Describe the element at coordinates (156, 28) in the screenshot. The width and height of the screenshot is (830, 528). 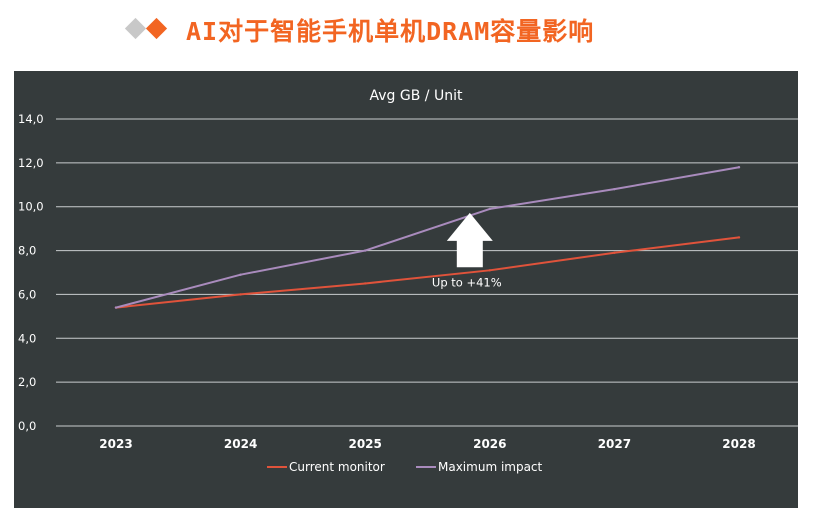
I see `diamond-orange-icon` at that location.